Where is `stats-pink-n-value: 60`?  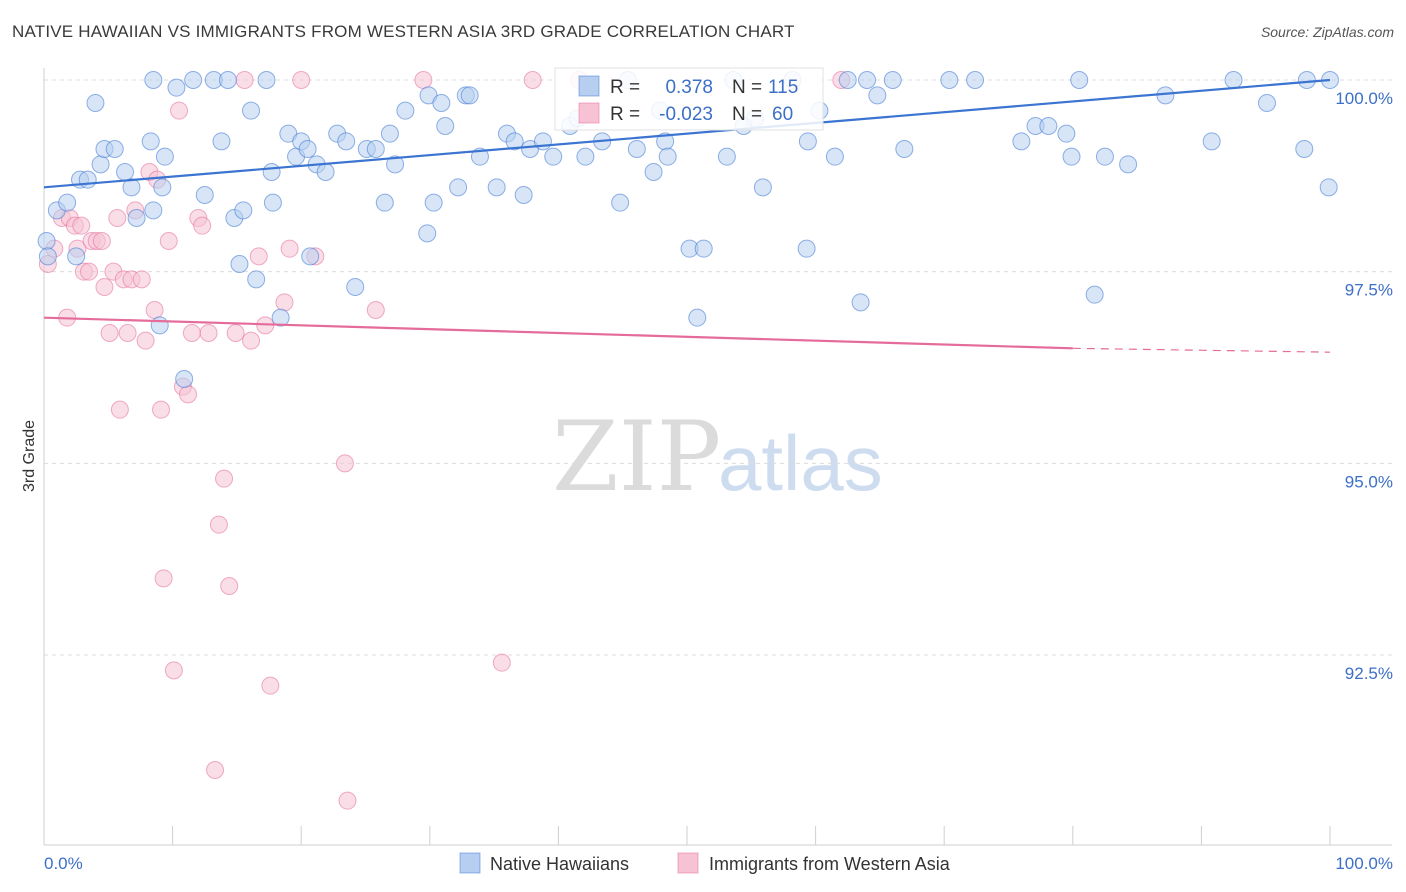 stats-pink-n-value: 60 is located at coordinates (782, 114).